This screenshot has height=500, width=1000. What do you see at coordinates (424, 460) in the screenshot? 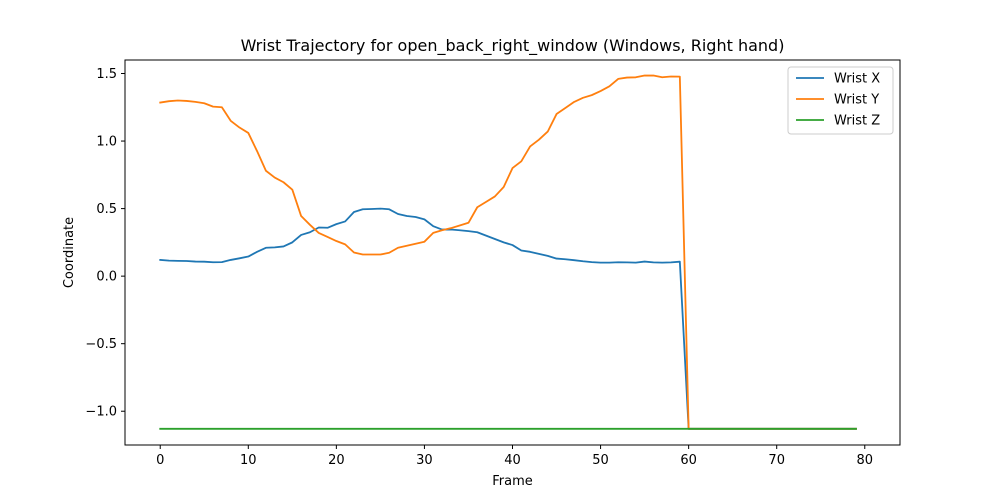
I see `x-tick-label: 30` at bounding box center [424, 460].